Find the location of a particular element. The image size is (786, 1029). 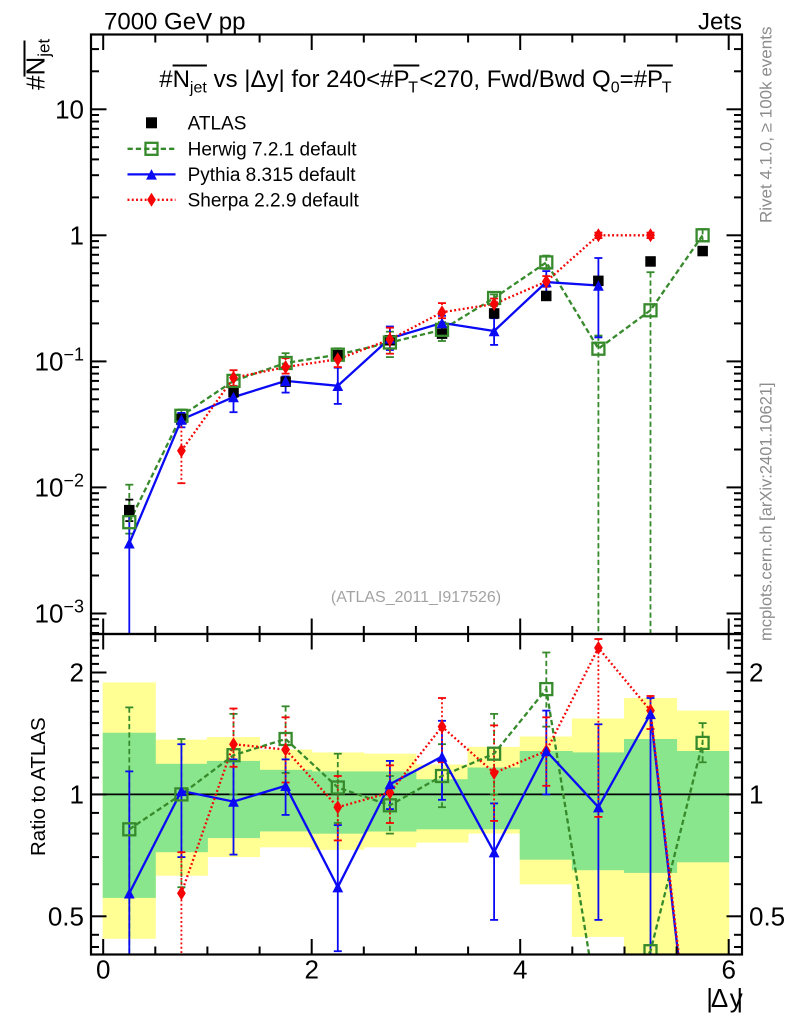

svg-text: <270, Fwd/Bwd Q is located at coordinates (514, 79).